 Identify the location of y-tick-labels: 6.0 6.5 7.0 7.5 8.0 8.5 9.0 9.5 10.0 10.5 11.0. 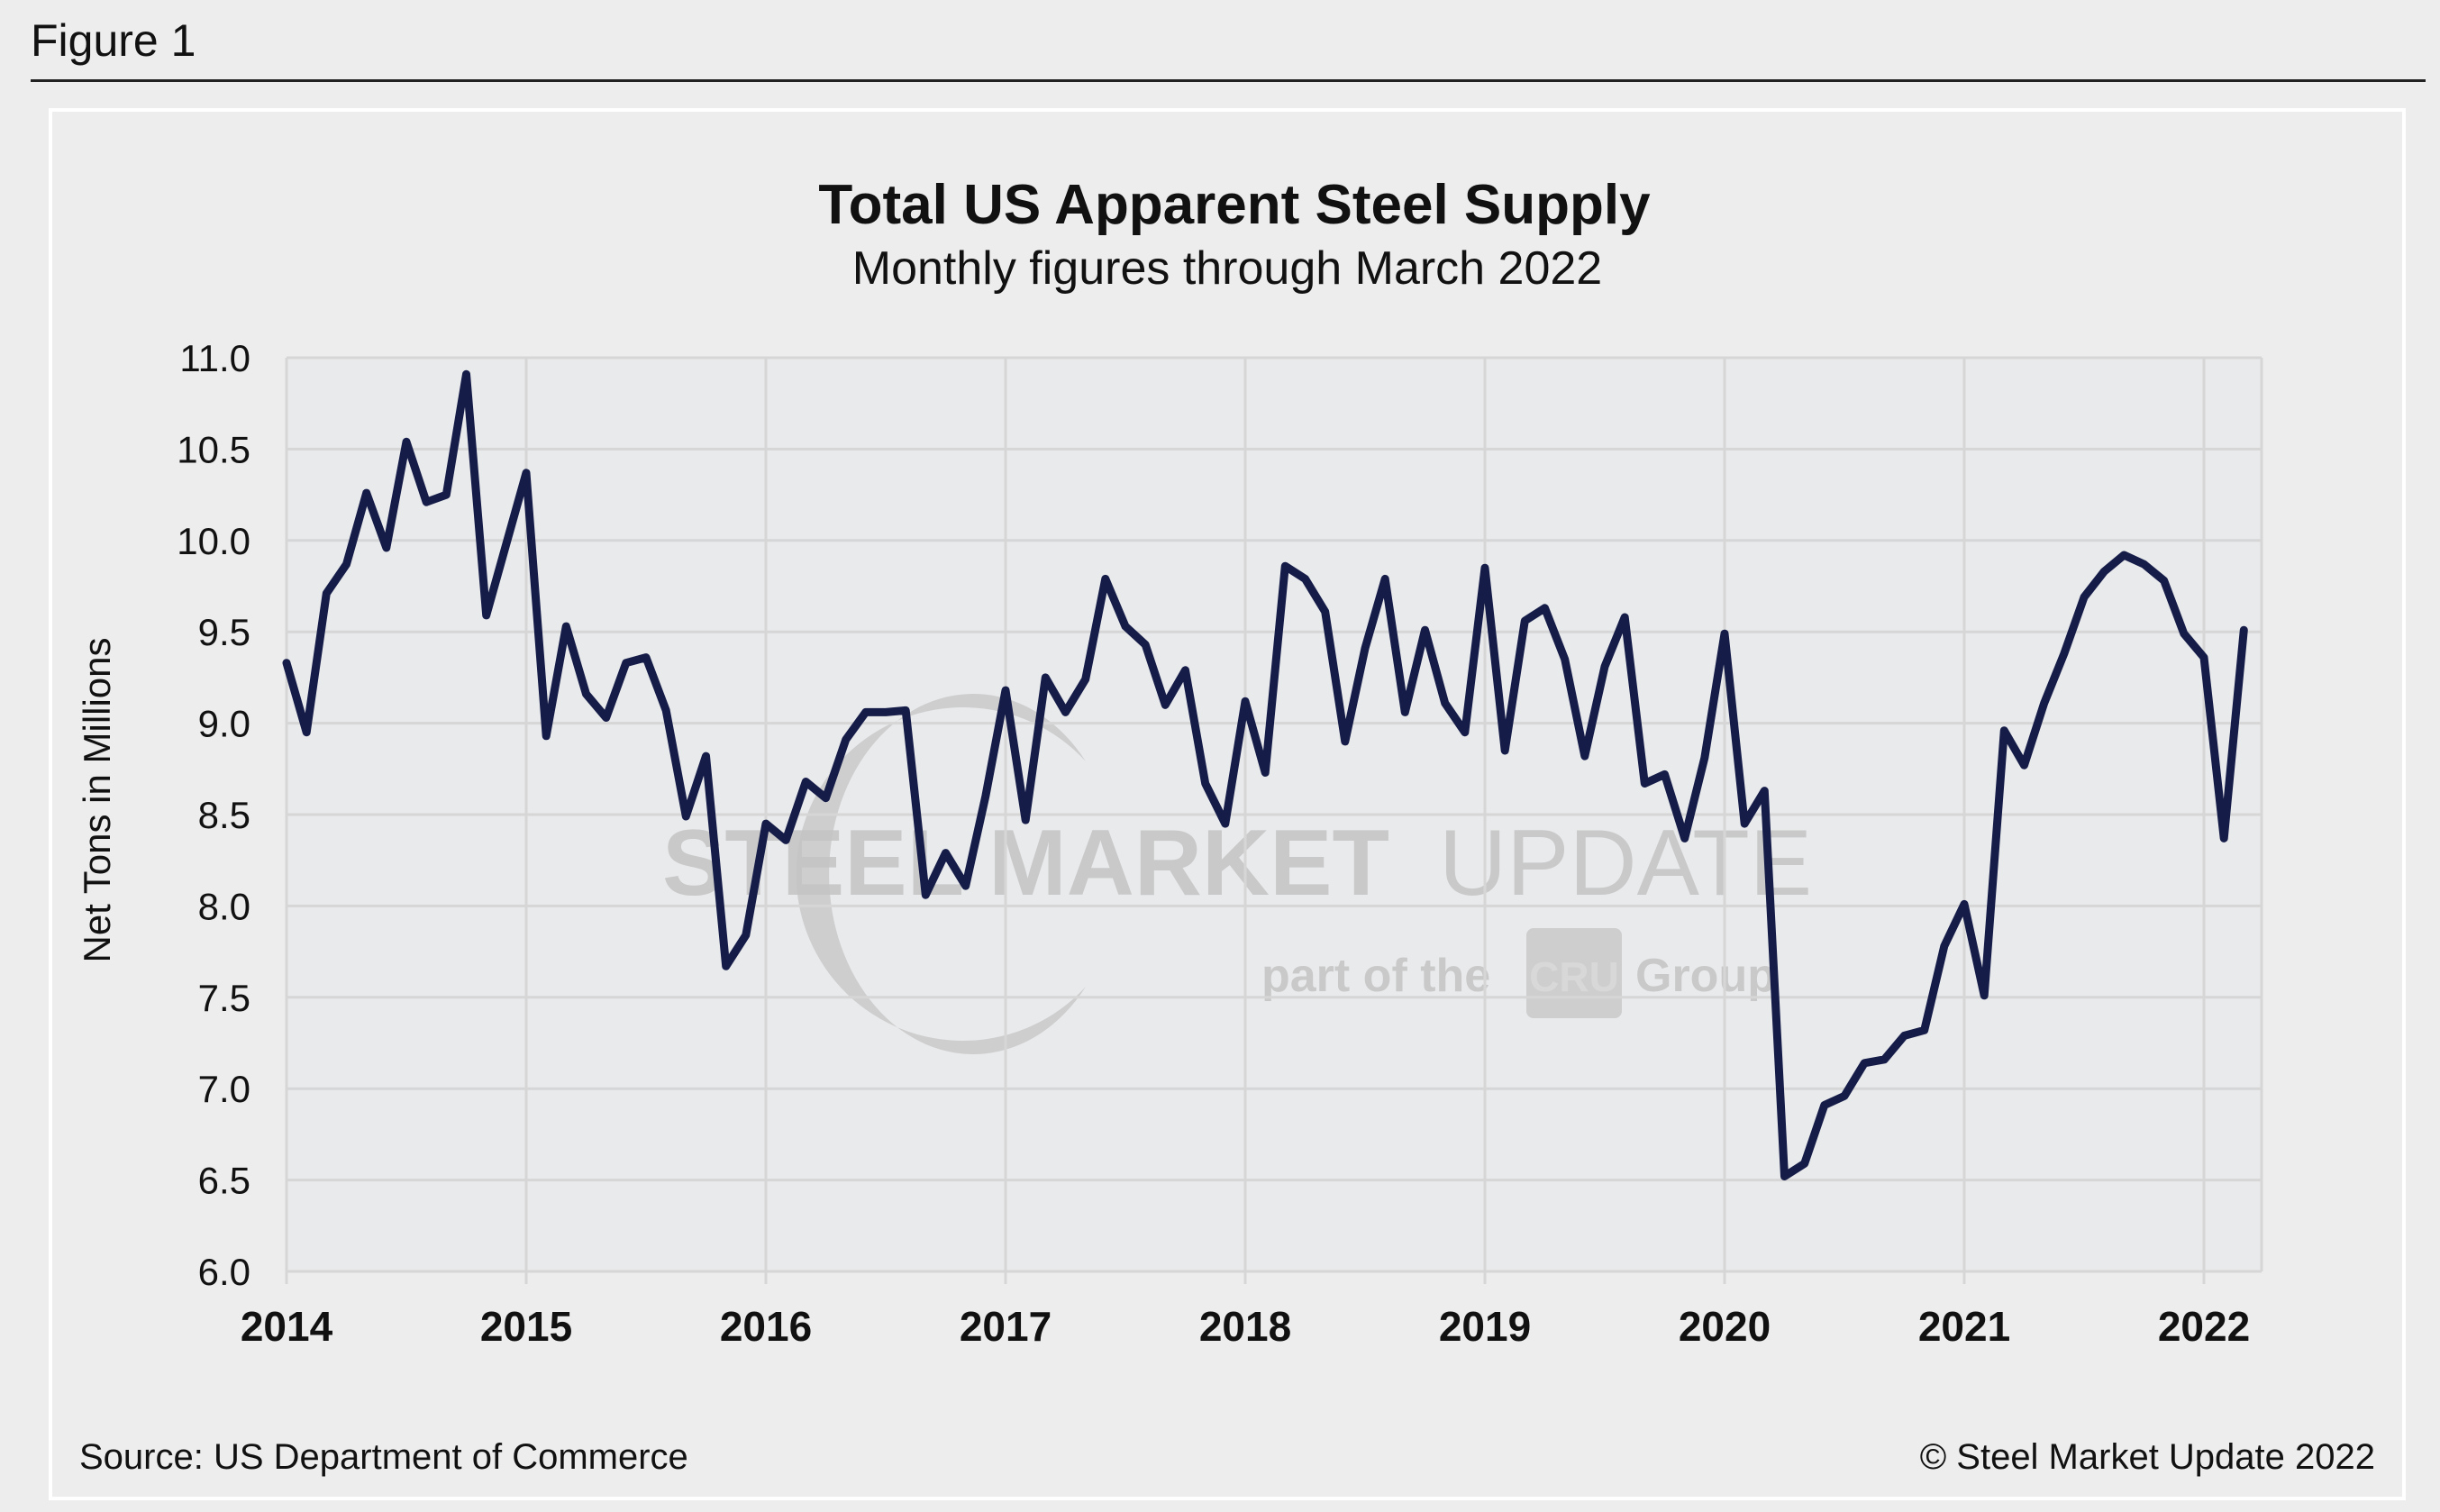
(213, 815).